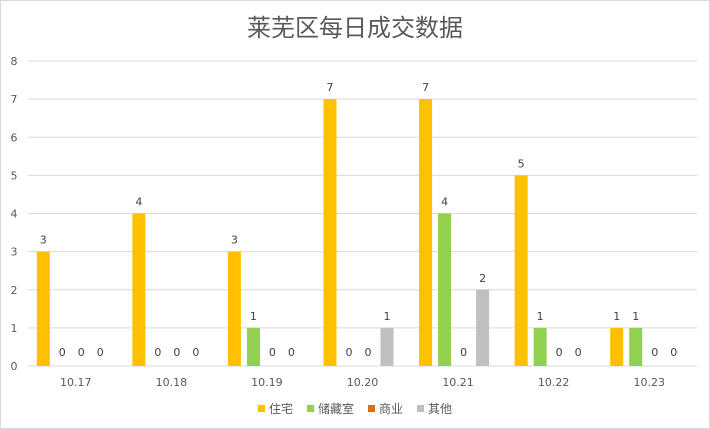 The height and width of the screenshot is (429, 710). I want to click on legend-item: 商业, so click(385, 408).